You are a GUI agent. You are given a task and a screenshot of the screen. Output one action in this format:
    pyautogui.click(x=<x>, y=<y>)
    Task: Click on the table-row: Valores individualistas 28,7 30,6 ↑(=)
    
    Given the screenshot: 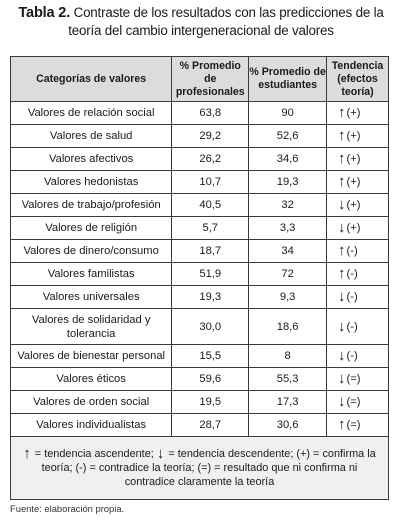 What is the action you would take?
    pyautogui.click(x=199, y=425)
    